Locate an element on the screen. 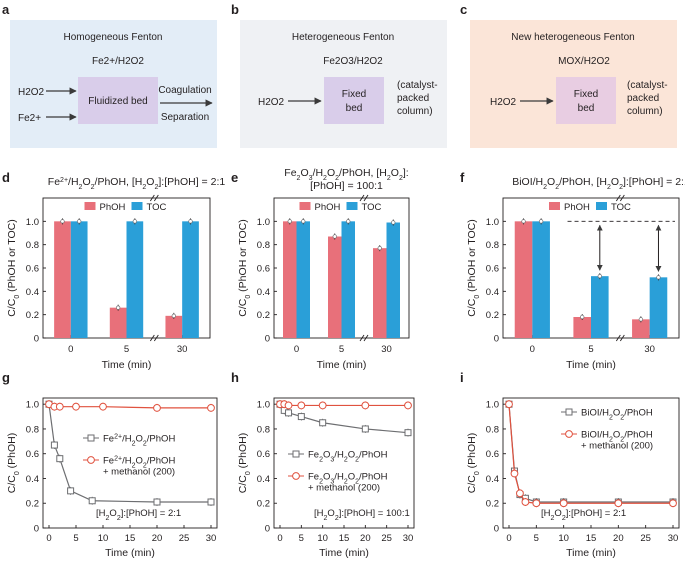 The height and width of the screenshot is (563, 685). x-tick-label: 0 is located at coordinates (532, 349).